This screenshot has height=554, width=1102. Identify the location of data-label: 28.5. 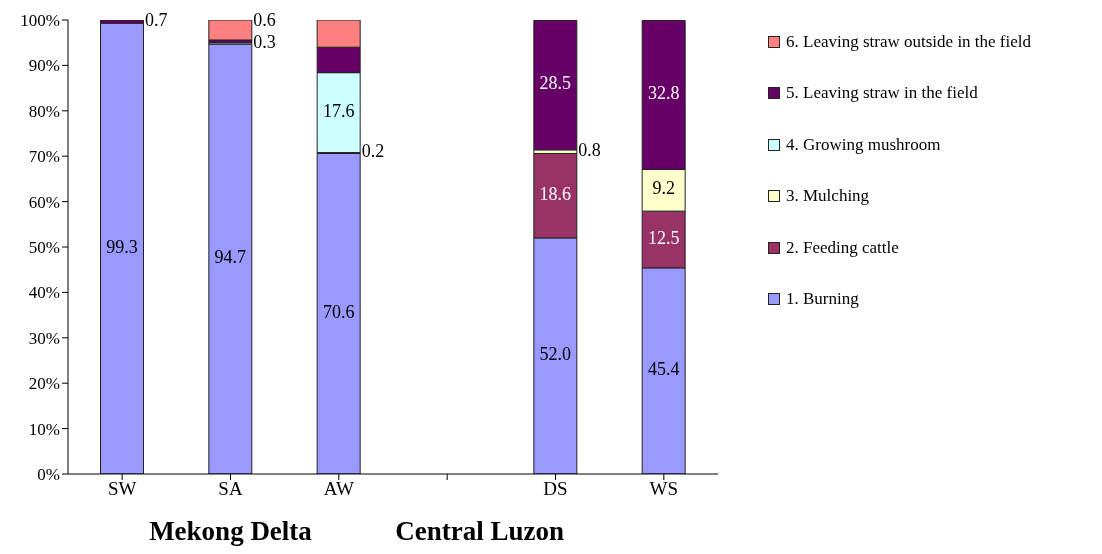
(555, 83).